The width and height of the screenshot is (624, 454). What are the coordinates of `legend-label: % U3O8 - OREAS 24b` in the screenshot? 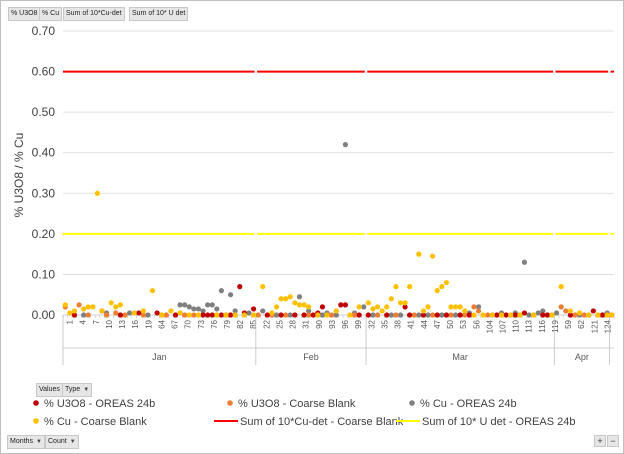 It's located at (99, 404).